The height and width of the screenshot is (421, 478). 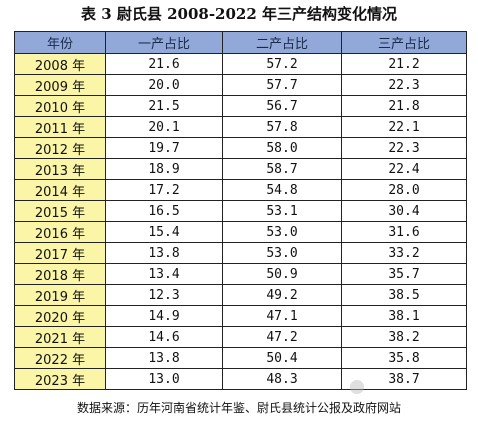 I want to click on table-row: 2015 年 16.5 53.1 30.4, so click(x=240, y=211).